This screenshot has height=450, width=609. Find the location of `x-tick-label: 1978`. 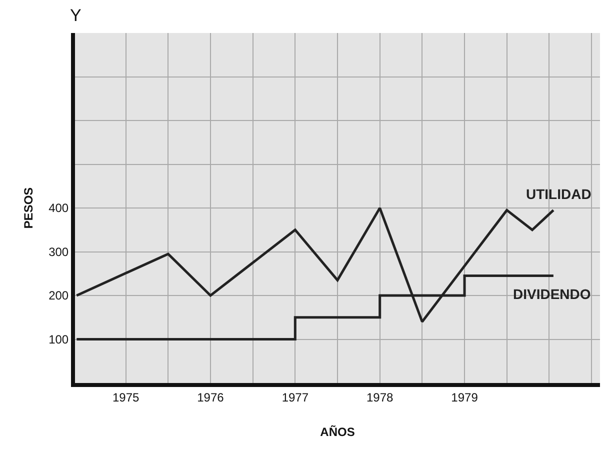

x-tick-label: 1978 is located at coordinates (380, 397).